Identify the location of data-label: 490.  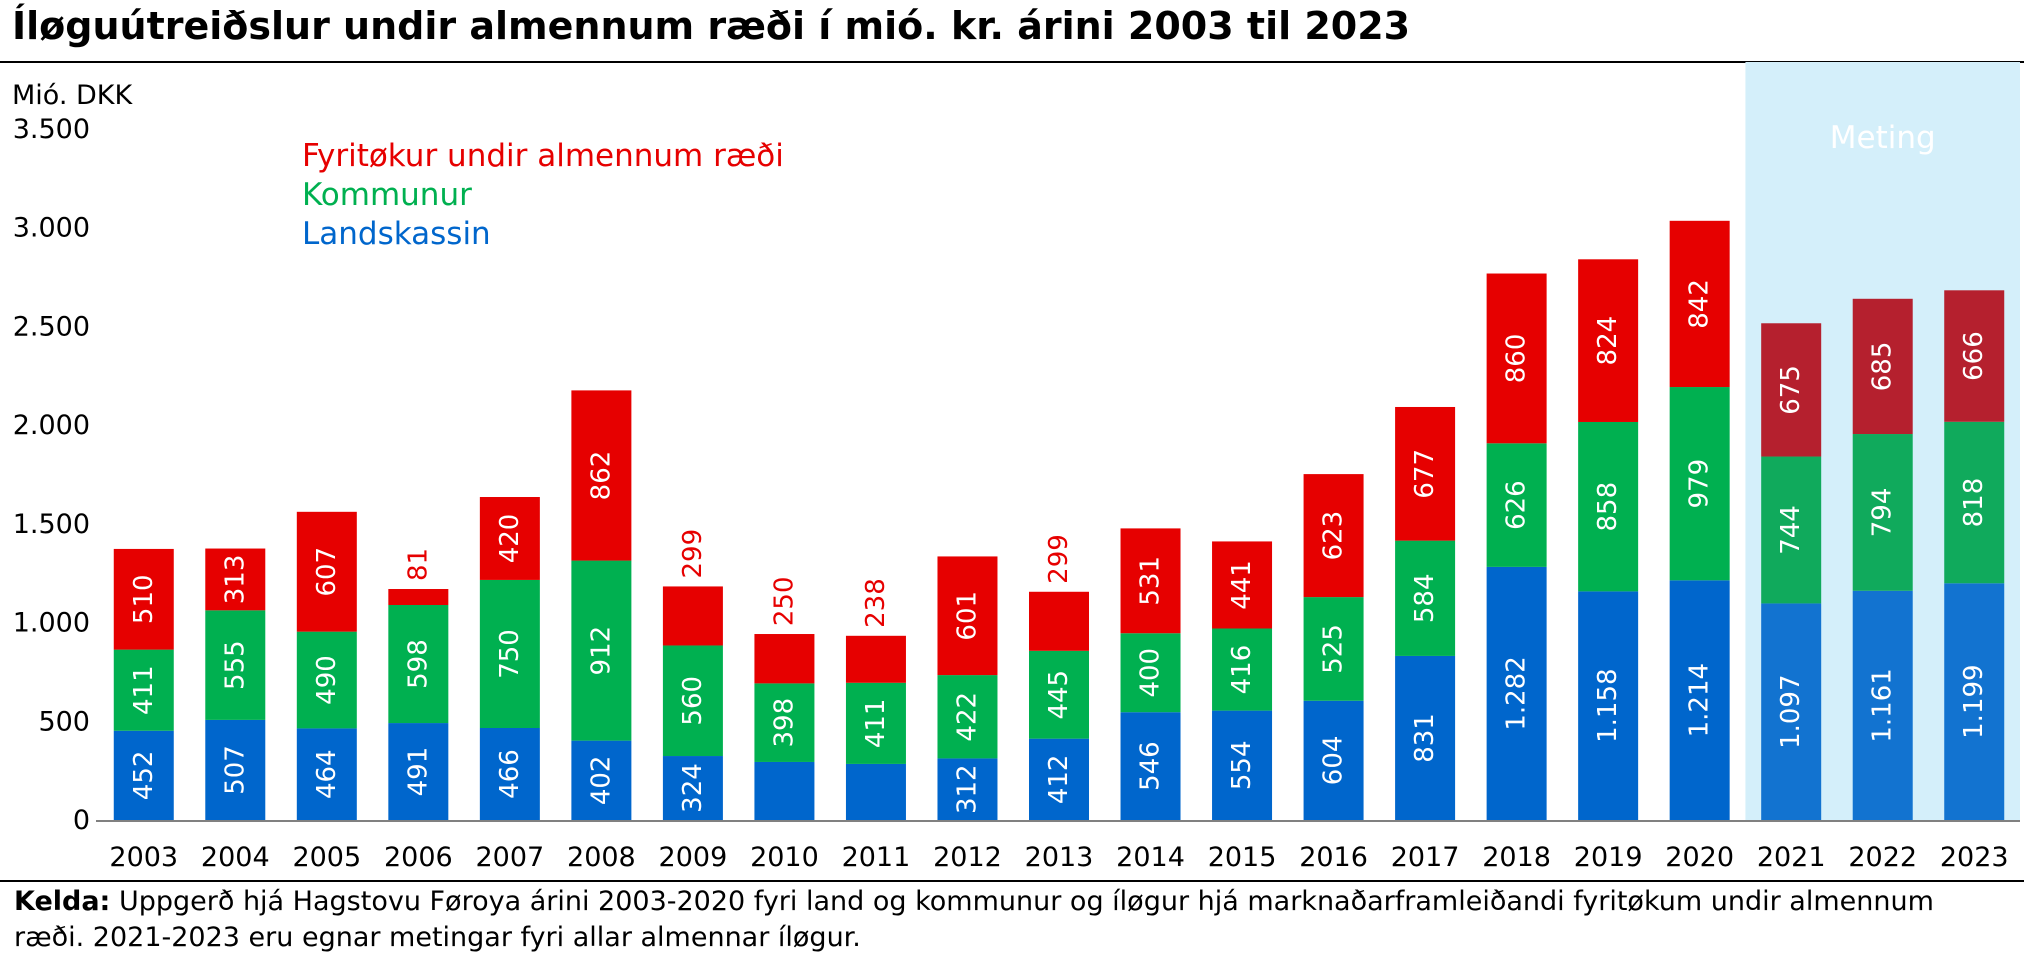
(327, 680).